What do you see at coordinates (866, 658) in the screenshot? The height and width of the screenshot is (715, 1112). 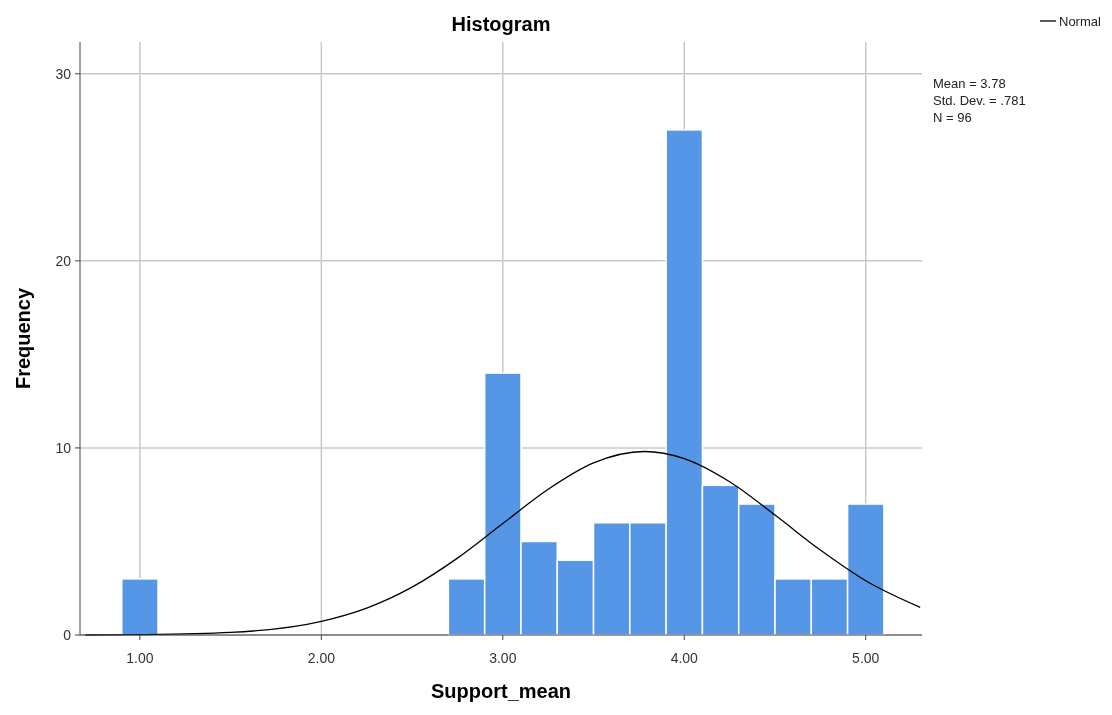 I see `x-tick-label: 5.00` at bounding box center [866, 658].